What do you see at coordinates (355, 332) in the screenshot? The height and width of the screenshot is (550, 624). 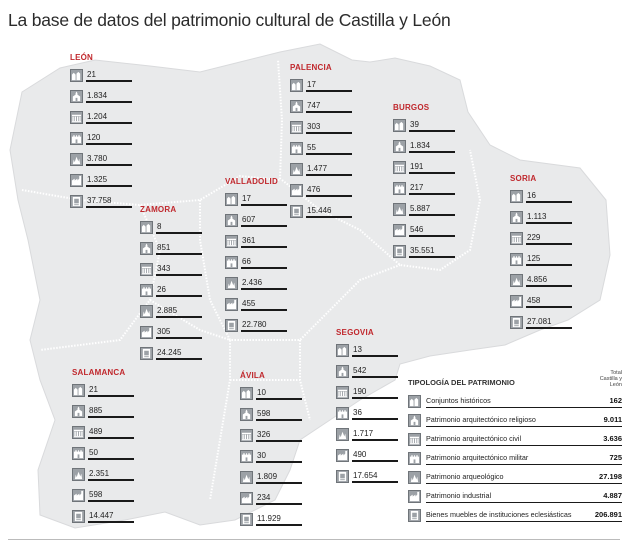 I see `province-name: SEGOVIA` at bounding box center [355, 332].